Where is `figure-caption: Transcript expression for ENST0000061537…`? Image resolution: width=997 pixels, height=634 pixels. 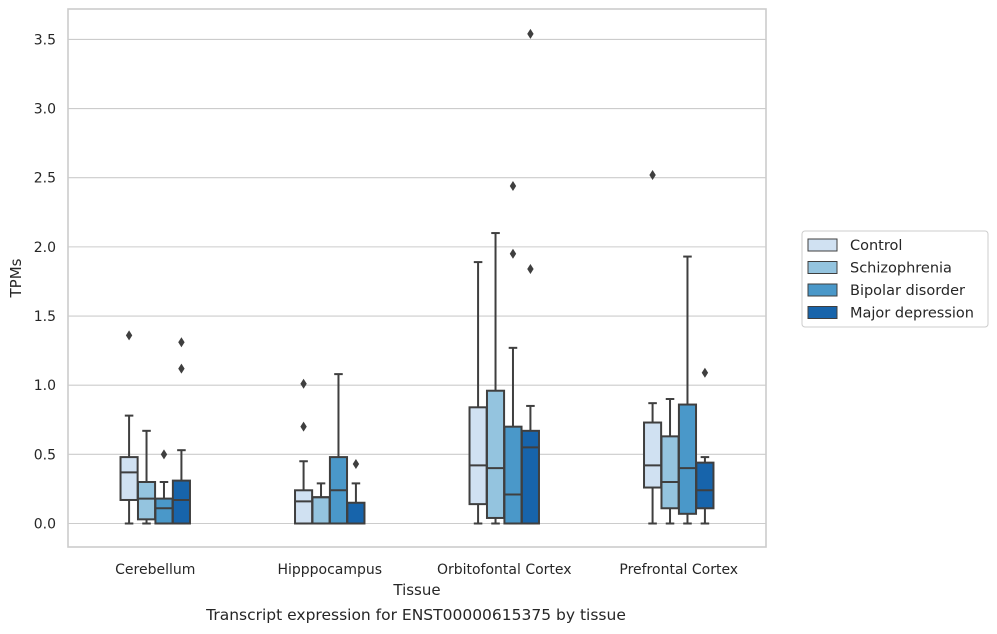
figure-caption: Transcript expression for ENST0000061537… is located at coordinates (416, 615).